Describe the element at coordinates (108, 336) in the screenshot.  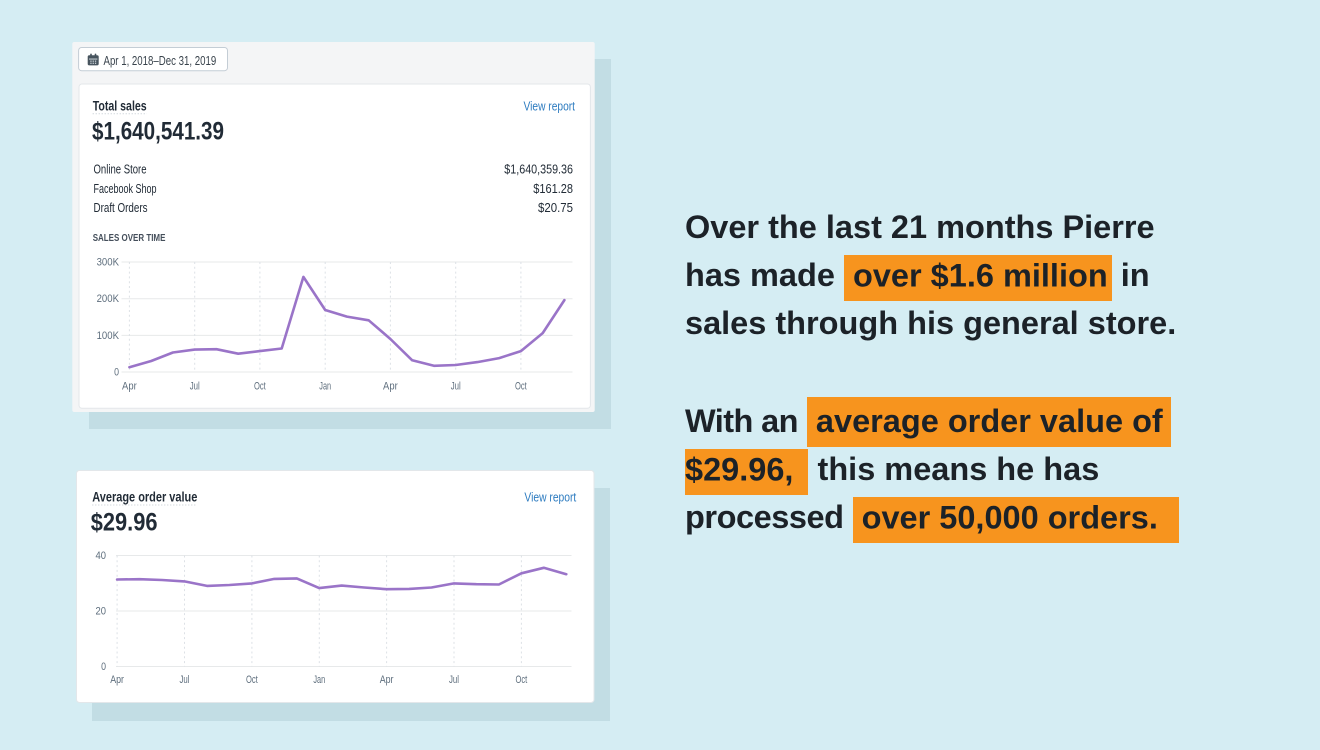
I see `svg-text: 100K` at that location.